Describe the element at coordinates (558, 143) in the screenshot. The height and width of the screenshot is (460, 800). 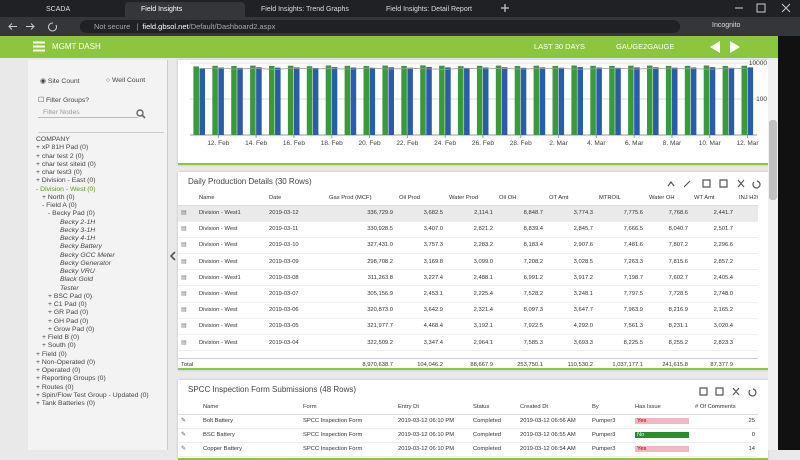
I see `x-tick-label: 2. Mar` at that location.